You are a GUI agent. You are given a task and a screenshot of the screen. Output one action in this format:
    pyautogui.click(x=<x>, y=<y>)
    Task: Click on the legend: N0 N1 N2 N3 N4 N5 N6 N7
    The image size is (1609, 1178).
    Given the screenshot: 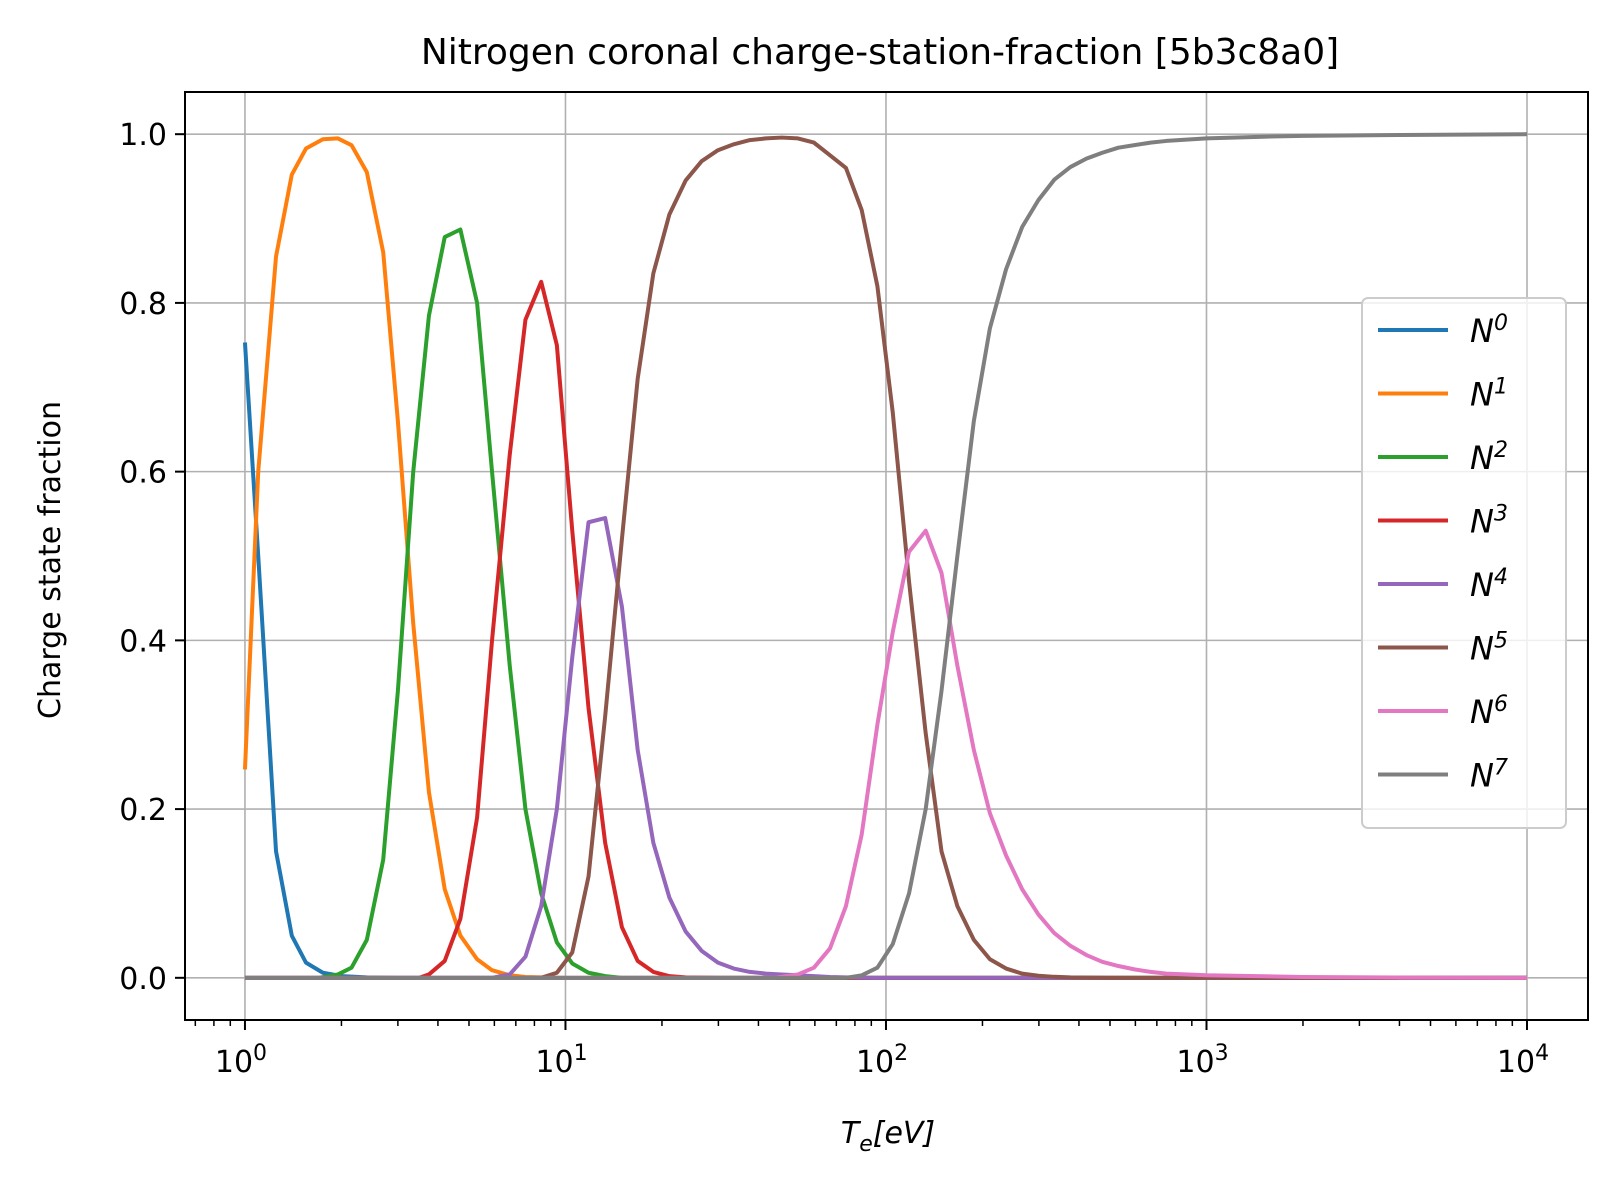 What is the action you would take?
    pyautogui.click(x=1464, y=563)
    